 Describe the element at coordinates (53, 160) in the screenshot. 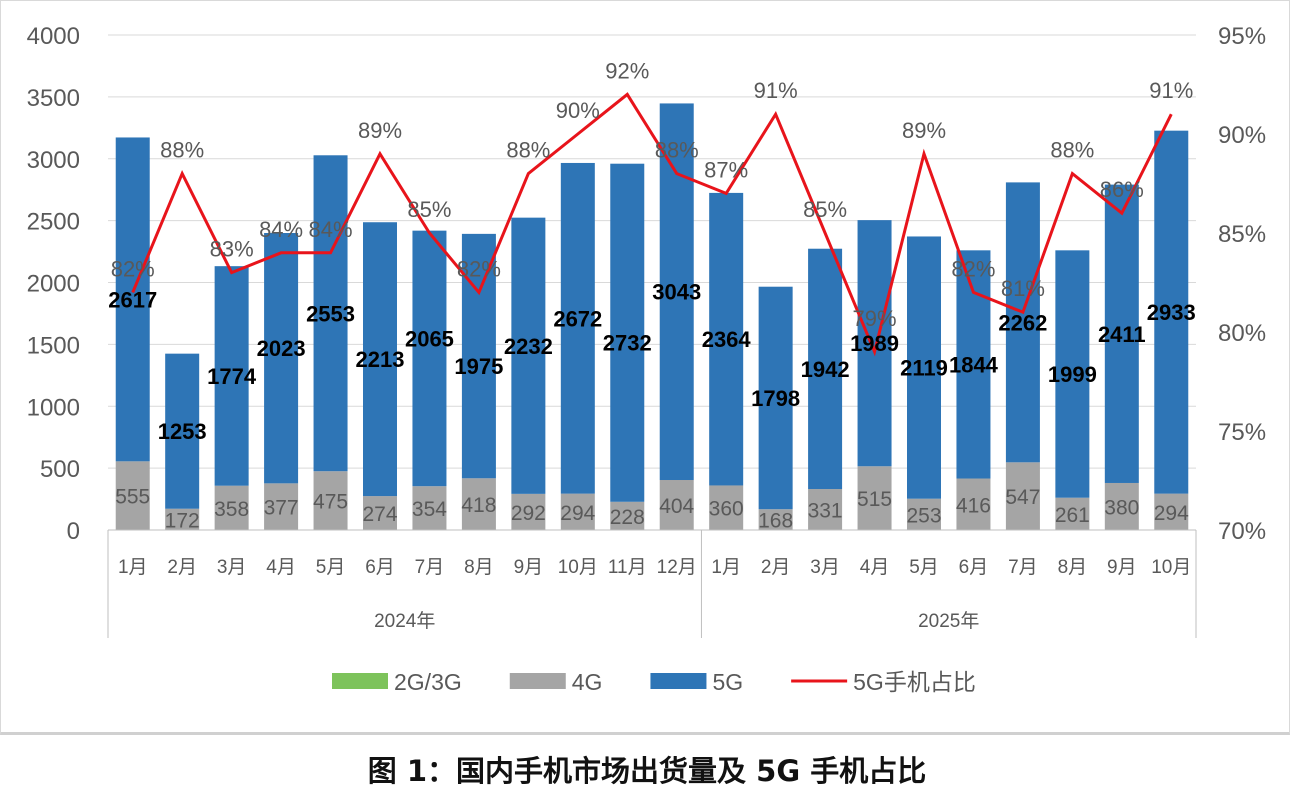

I see `y-tick-label: 3000` at that location.